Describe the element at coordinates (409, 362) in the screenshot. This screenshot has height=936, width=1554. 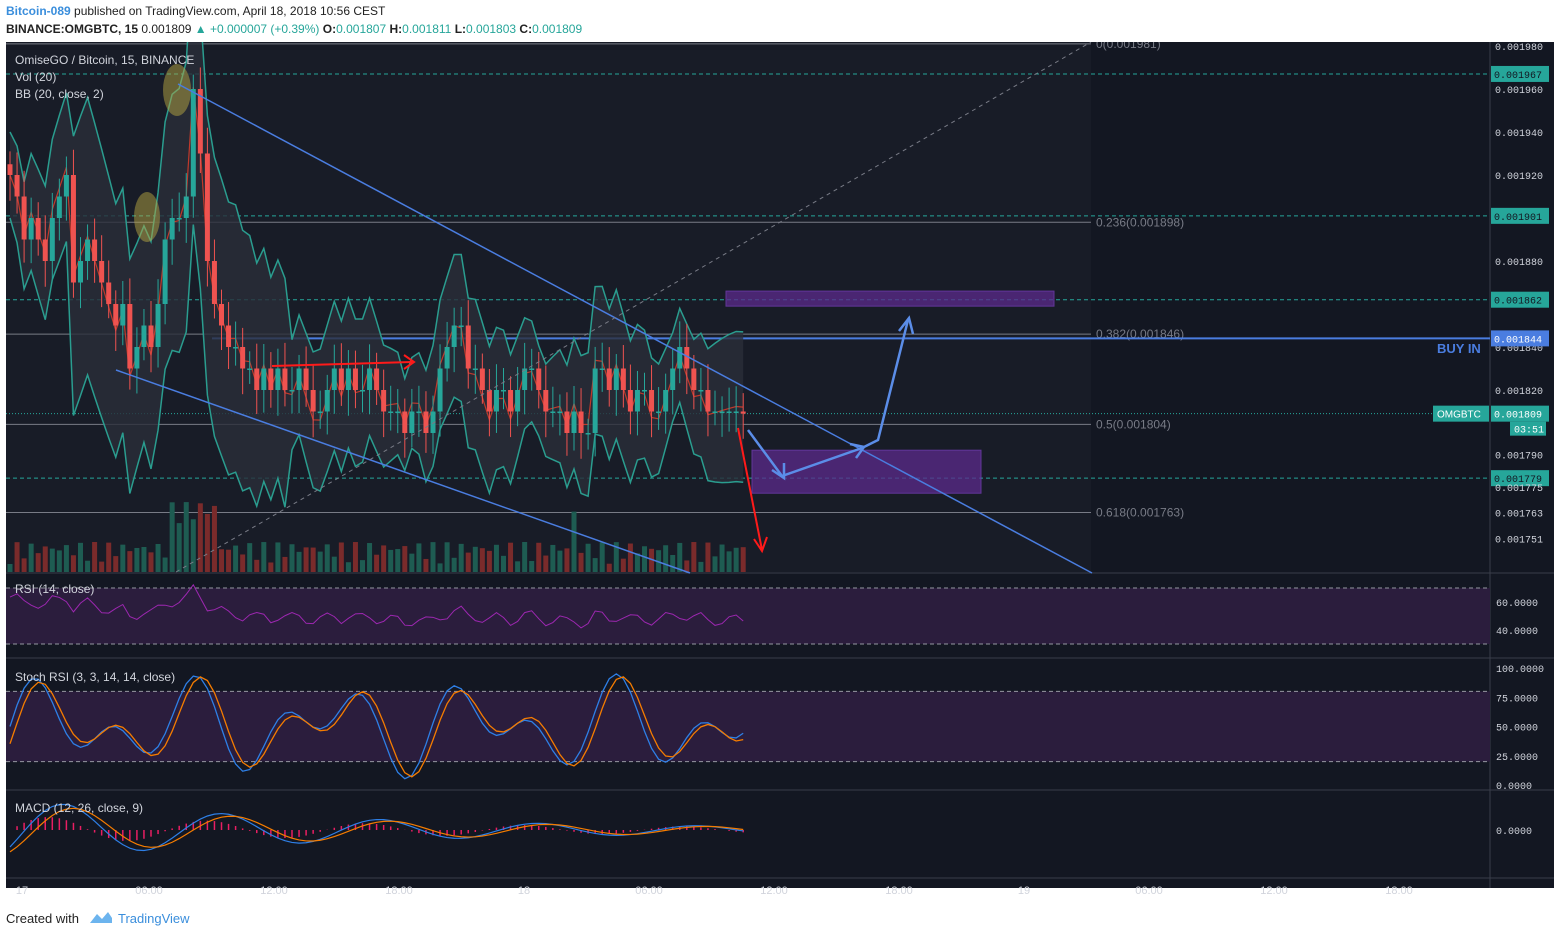
I see `red-arrow-horizontal-head` at that location.